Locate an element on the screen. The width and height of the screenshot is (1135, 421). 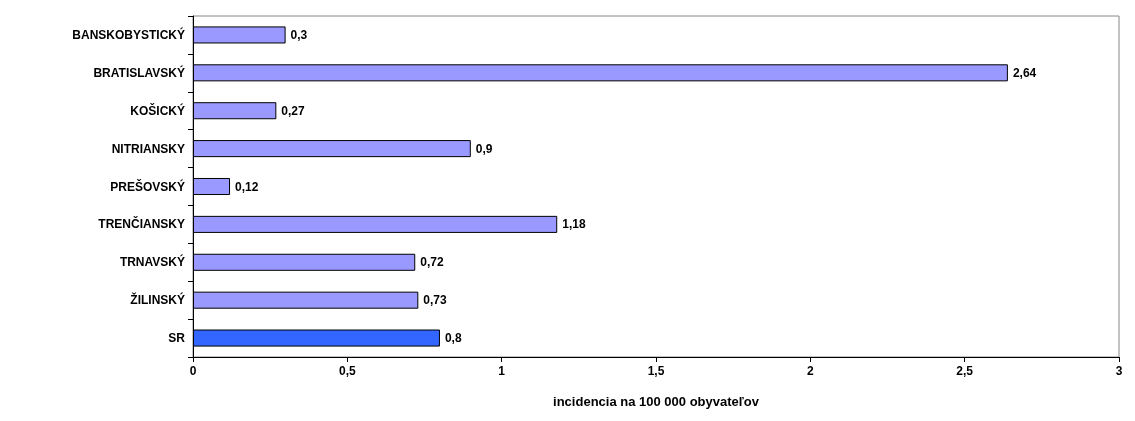
data-label: 0,3 is located at coordinates (299, 34).